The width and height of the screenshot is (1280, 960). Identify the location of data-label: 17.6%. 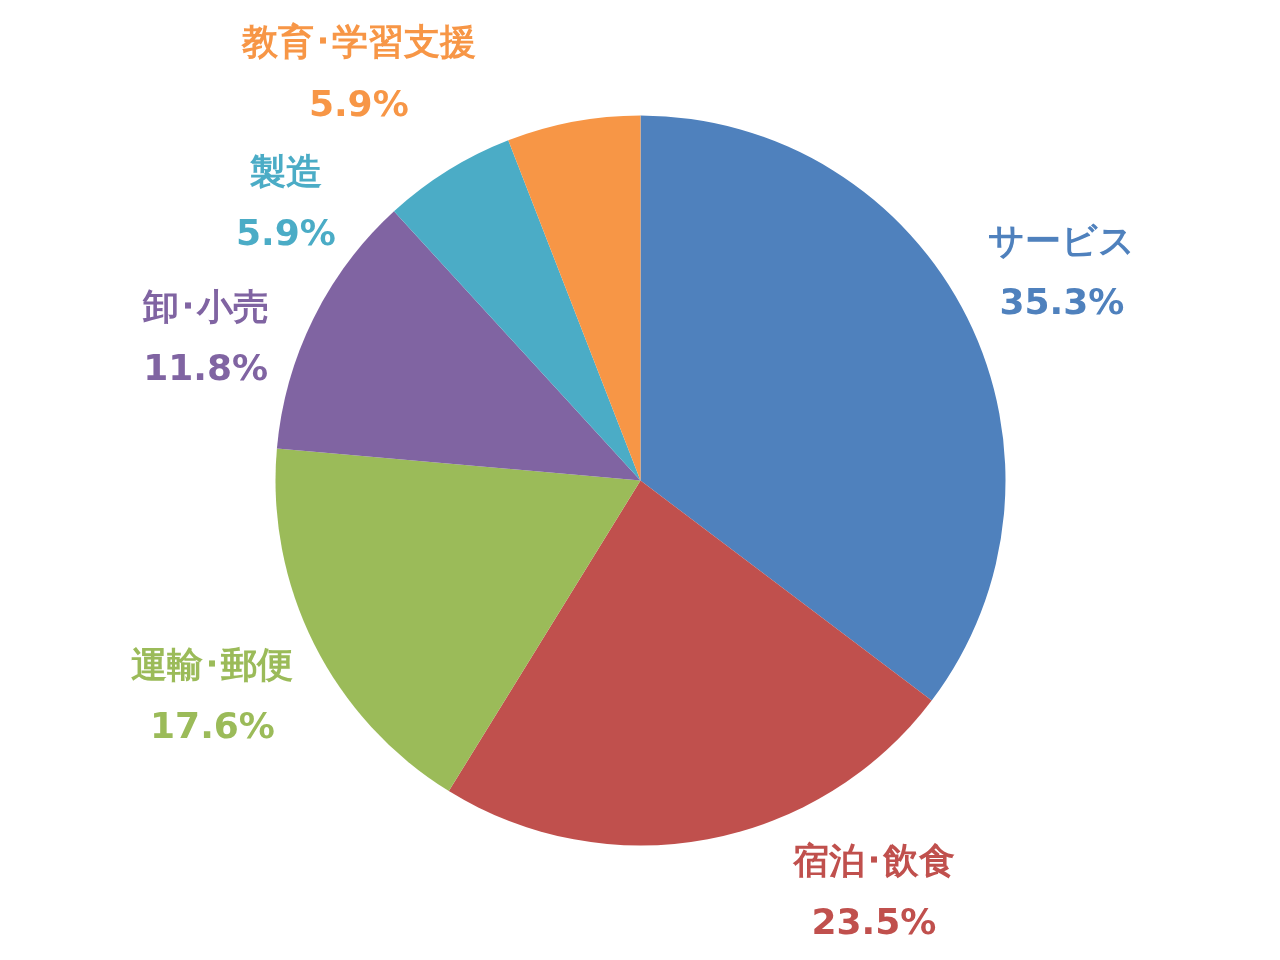
(212, 726).